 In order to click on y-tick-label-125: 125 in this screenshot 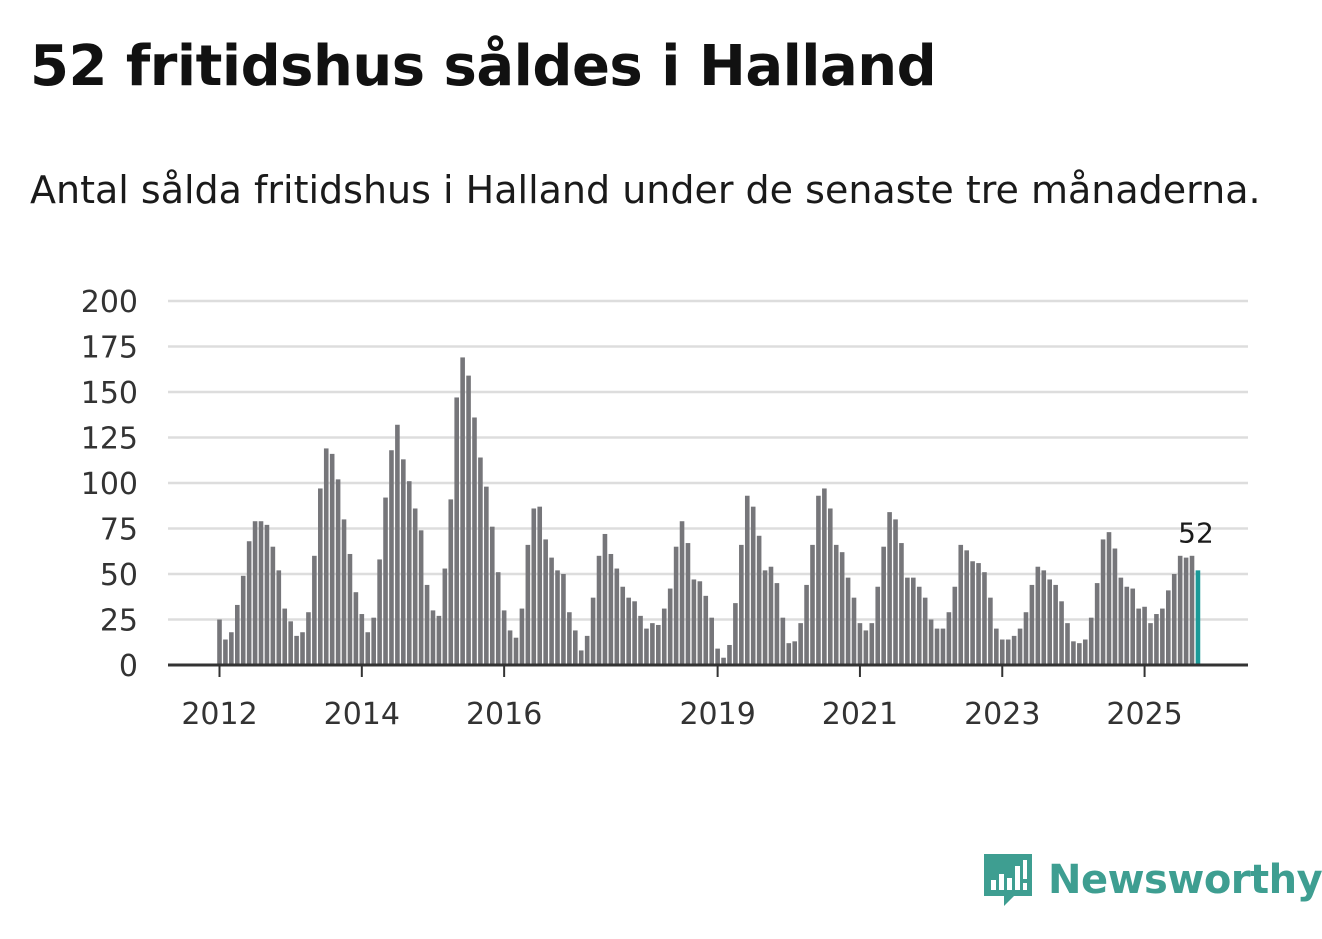, I will do `click(109, 439)`.